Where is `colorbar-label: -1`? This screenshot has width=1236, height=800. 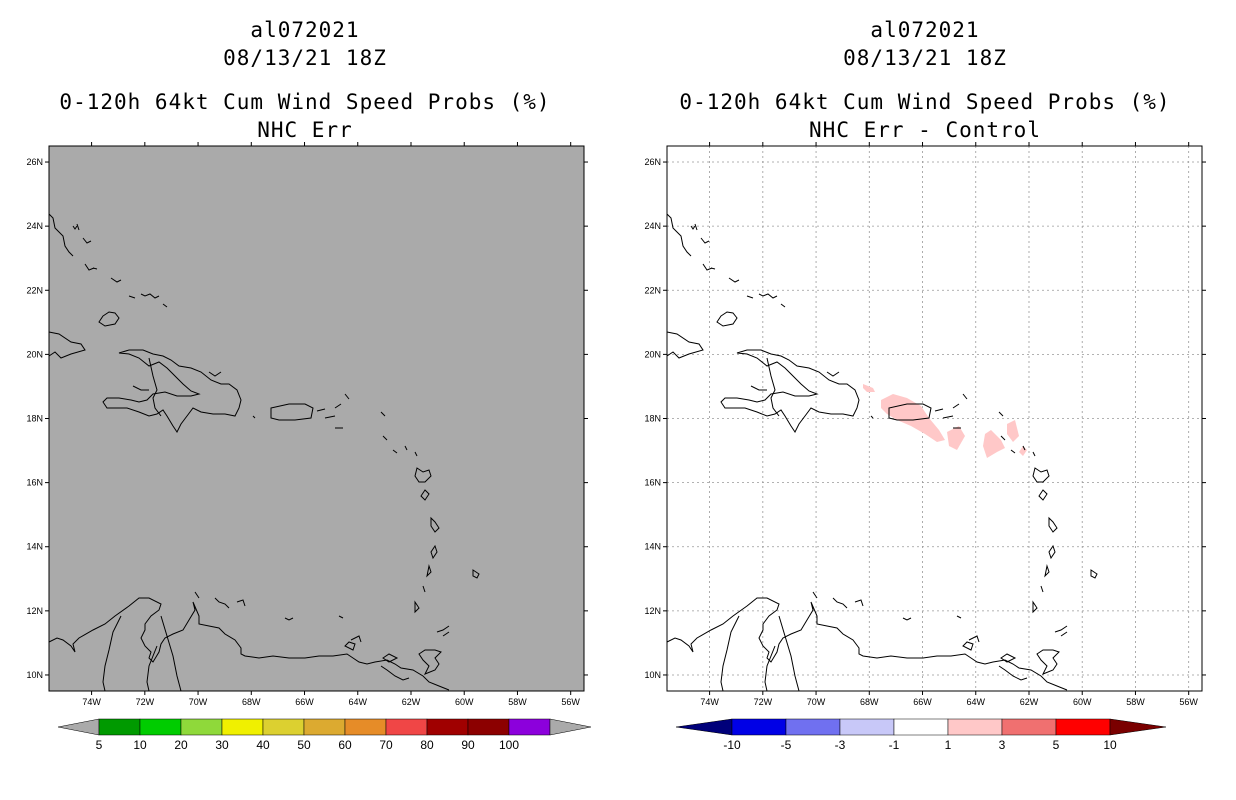 colorbar-label: -1 is located at coordinates (894, 745).